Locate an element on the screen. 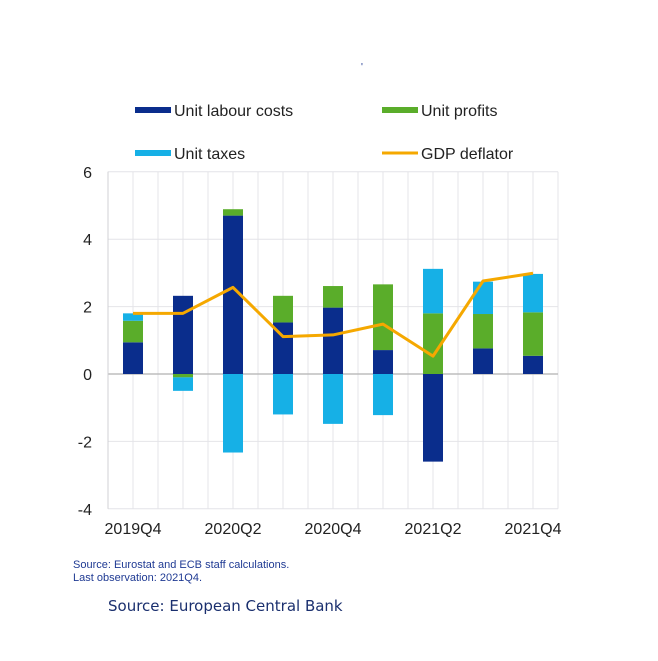 The image size is (658, 661). y-tick-label: -4 is located at coordinates (85, 510).